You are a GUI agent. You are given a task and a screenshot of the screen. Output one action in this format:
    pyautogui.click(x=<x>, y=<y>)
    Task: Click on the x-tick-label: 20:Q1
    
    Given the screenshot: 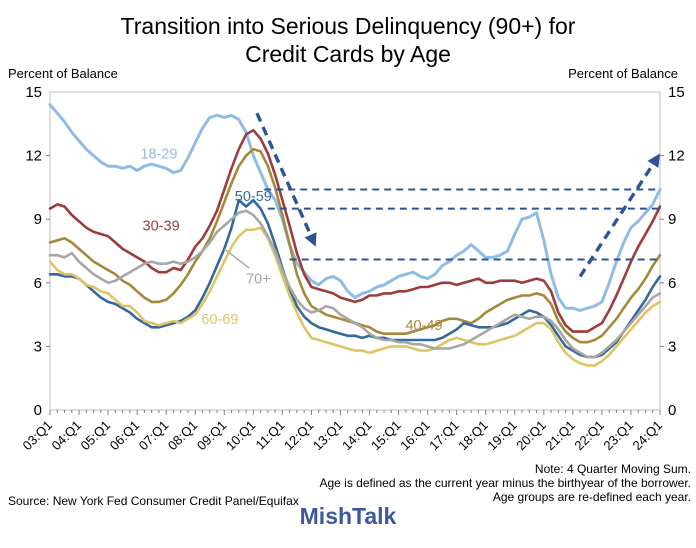 What is the action you would take?
    pyautogui.click(x=531, y=436)
    